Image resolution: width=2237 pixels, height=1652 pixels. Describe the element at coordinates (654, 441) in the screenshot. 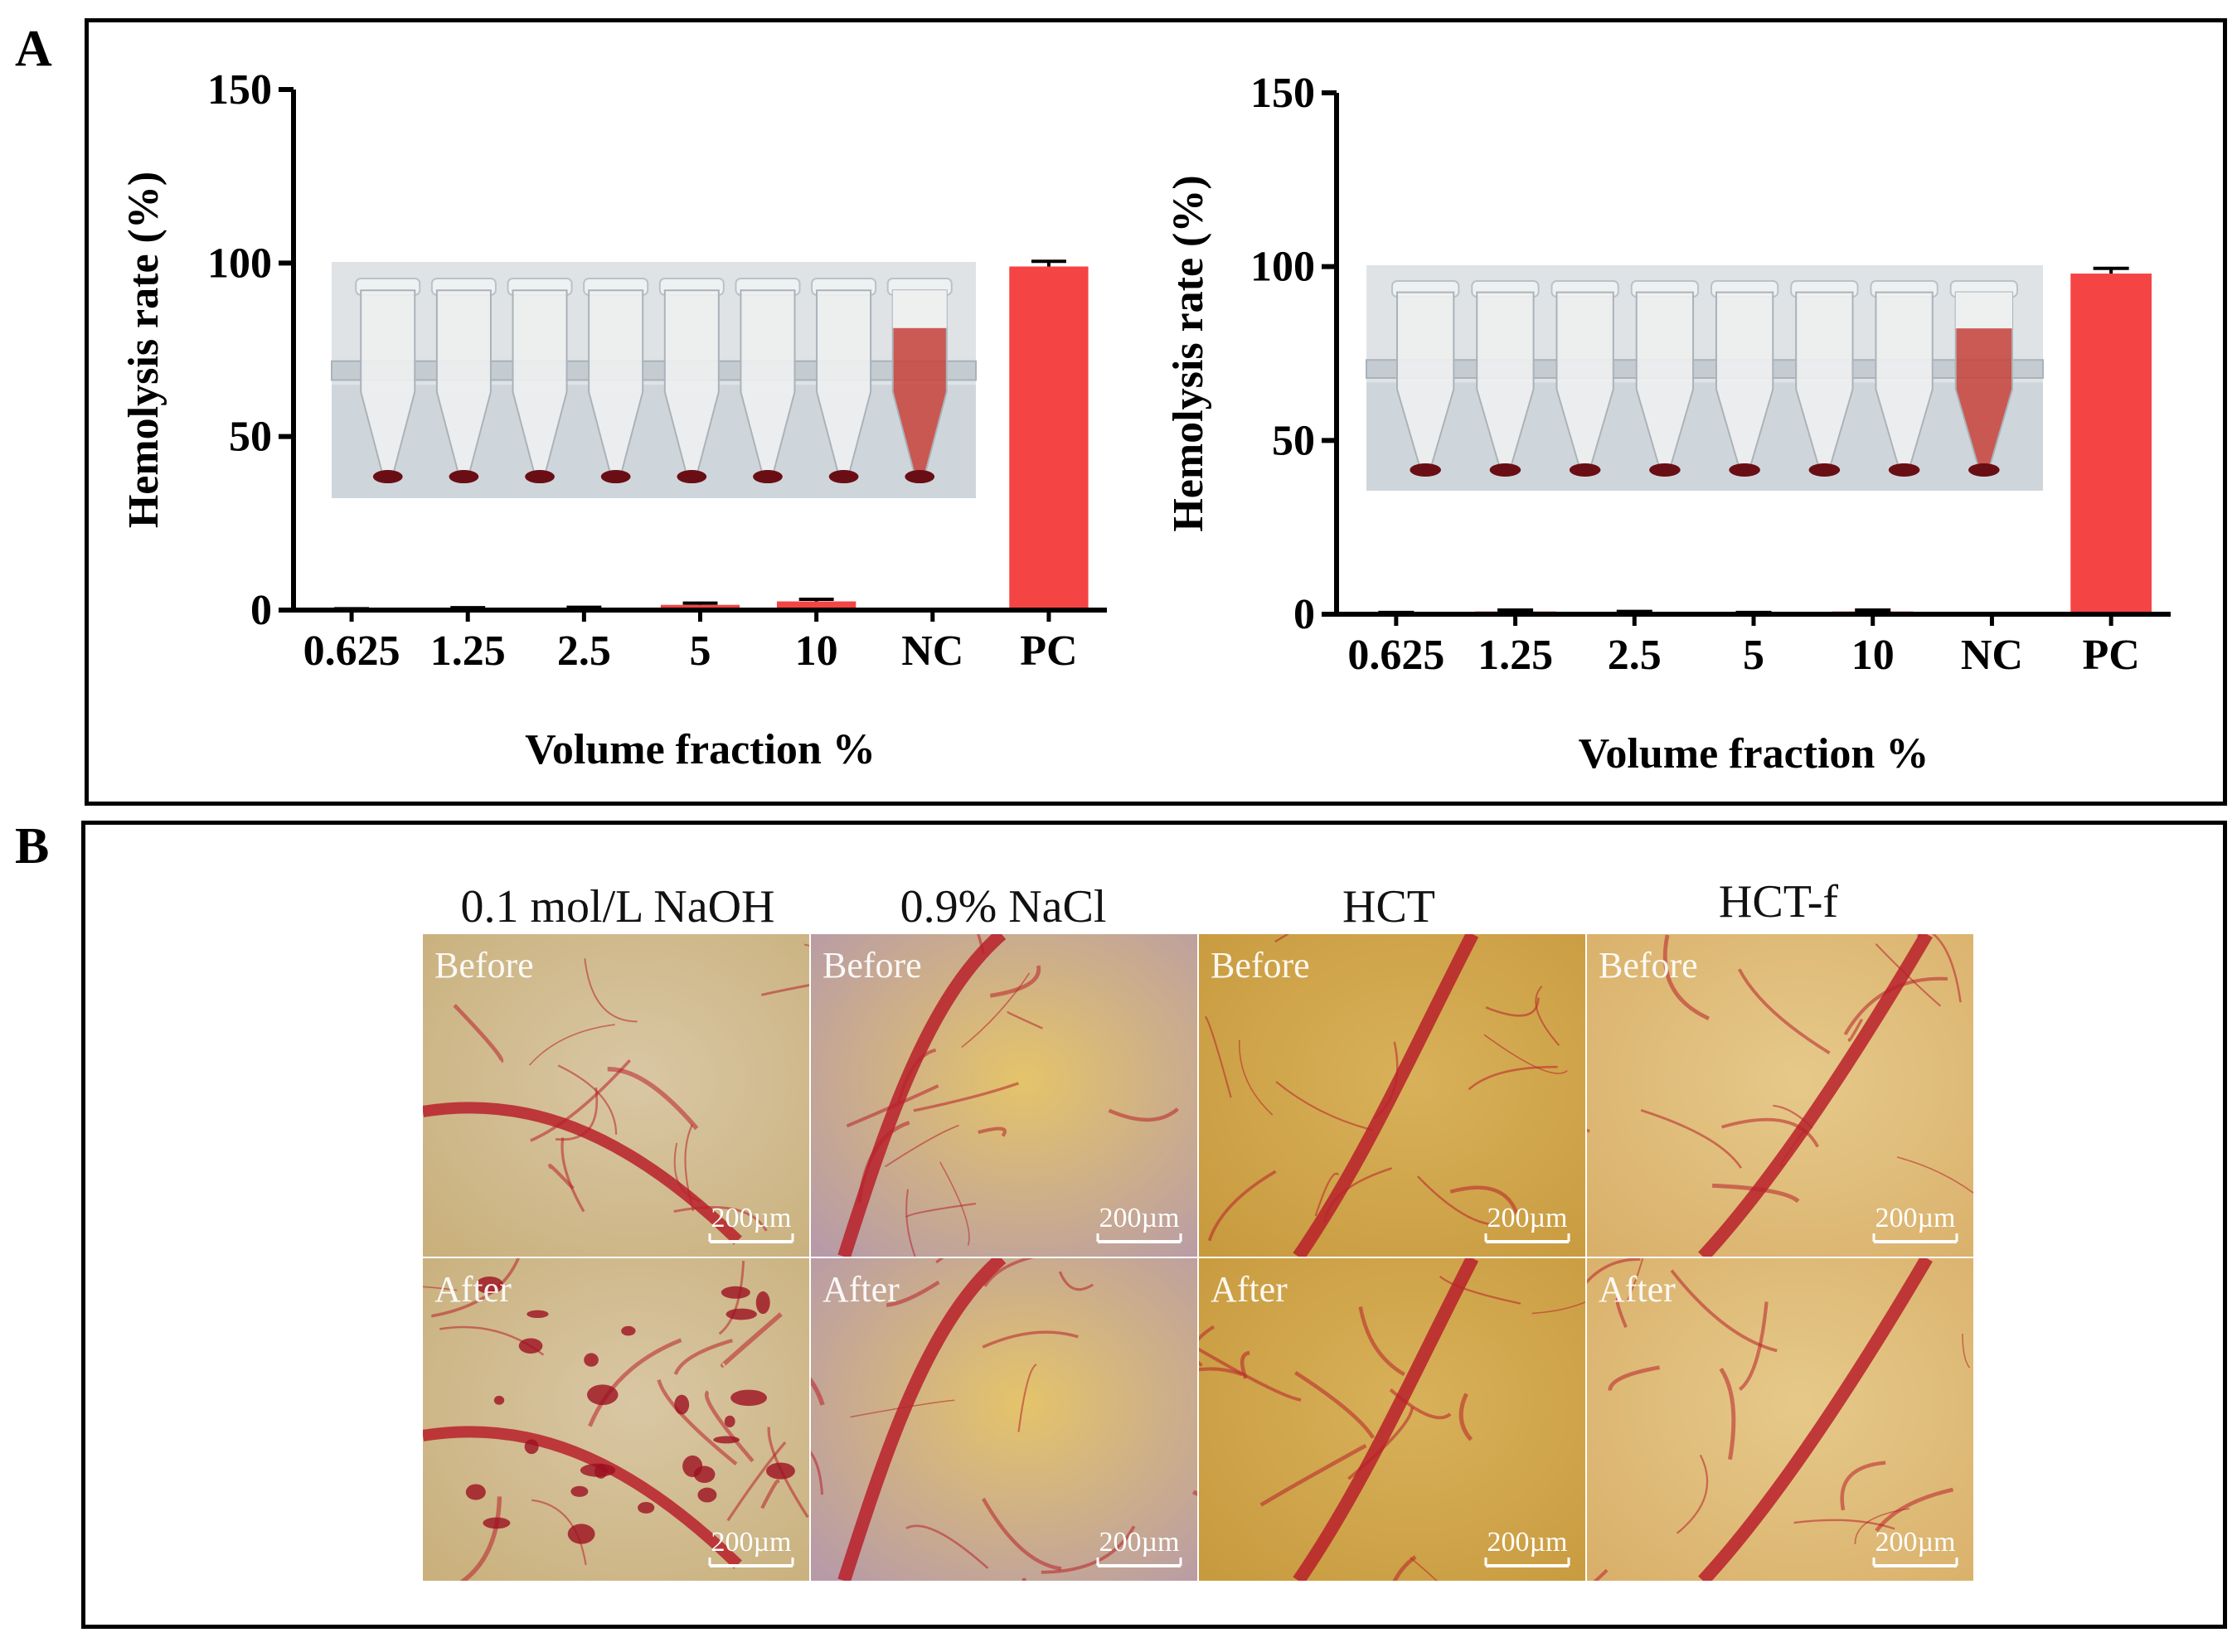

I see `inset-bench` at that location.